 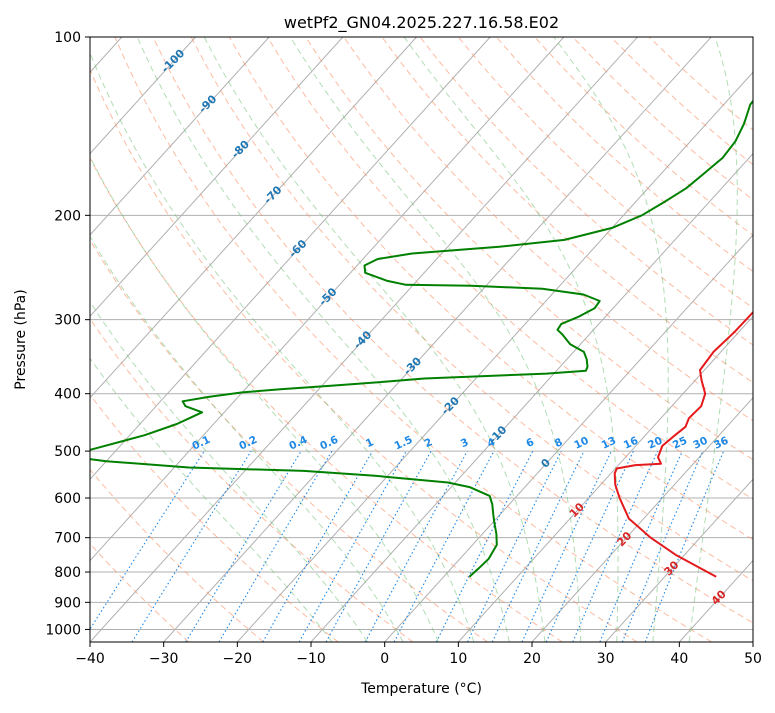 What do you see at coordinates (67, 573) in the screenshot?
I see `y-tick-label: 800` at bounding box center [67, 573].